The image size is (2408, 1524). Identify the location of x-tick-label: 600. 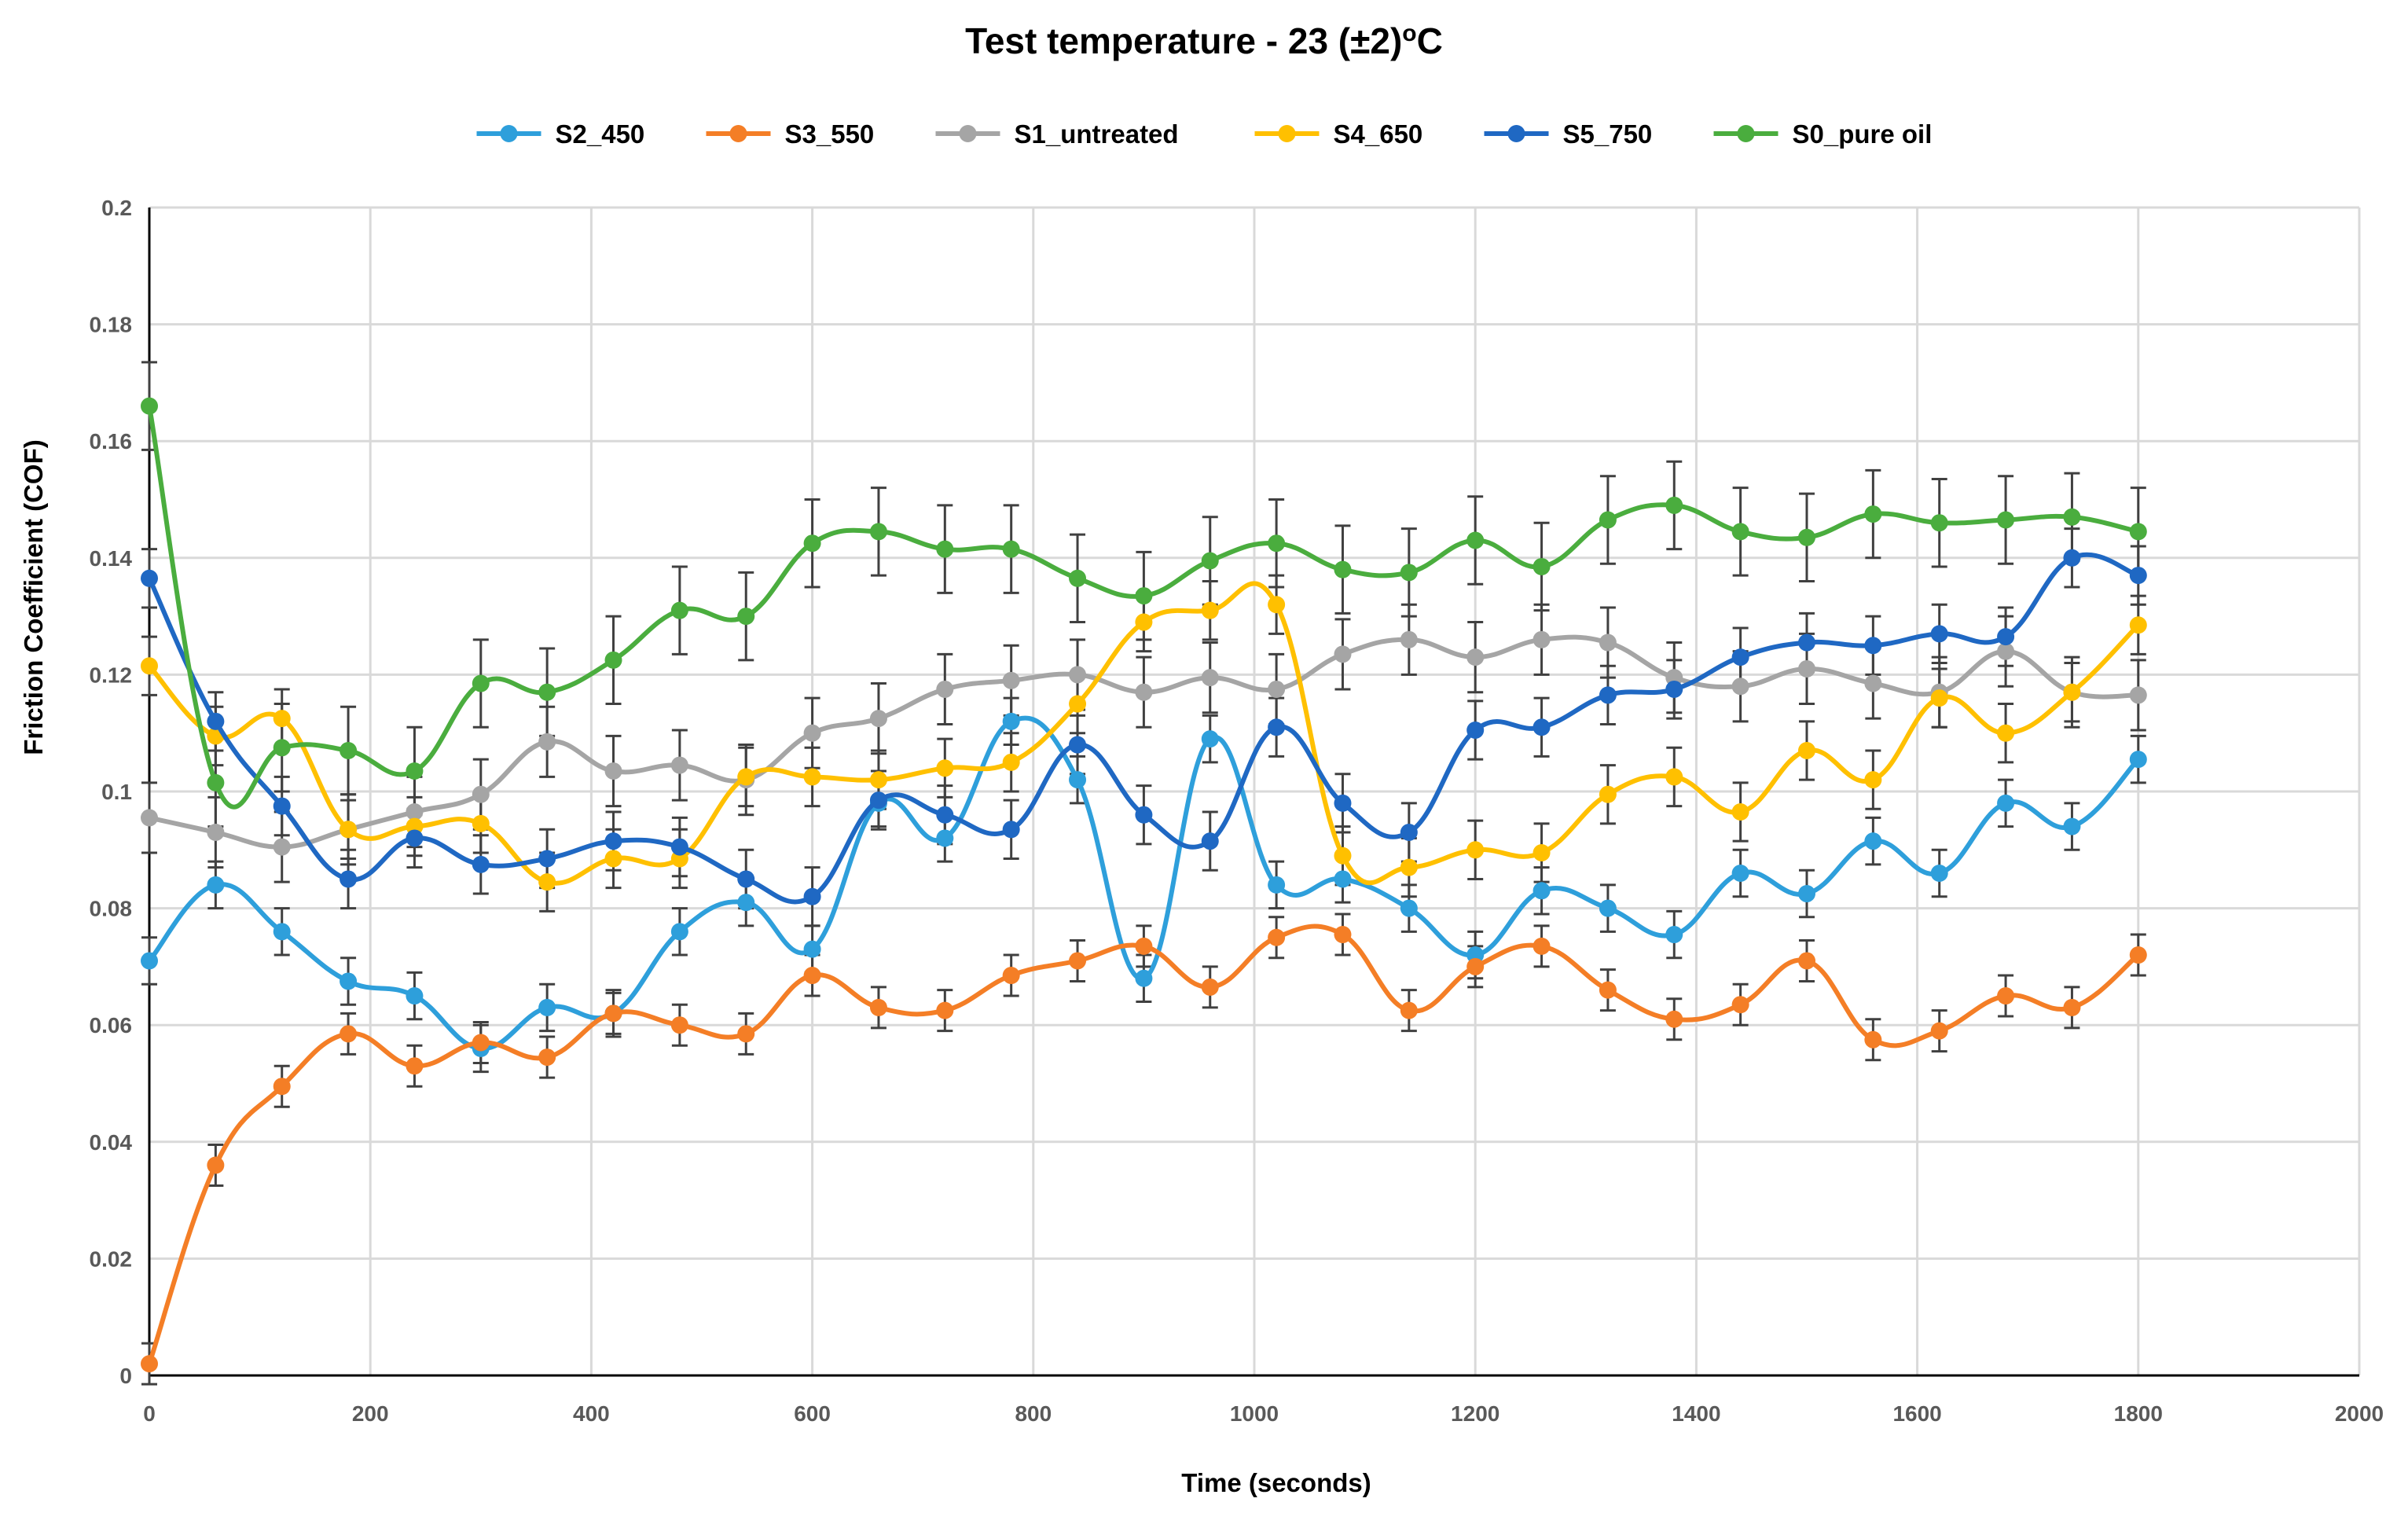
(812, 1413).